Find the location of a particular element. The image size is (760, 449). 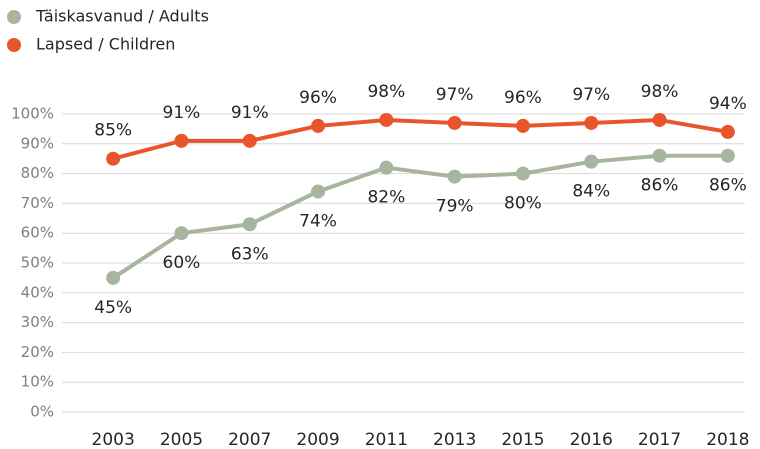

x-tick-label: 2015 is located at coordinates (522, 439).